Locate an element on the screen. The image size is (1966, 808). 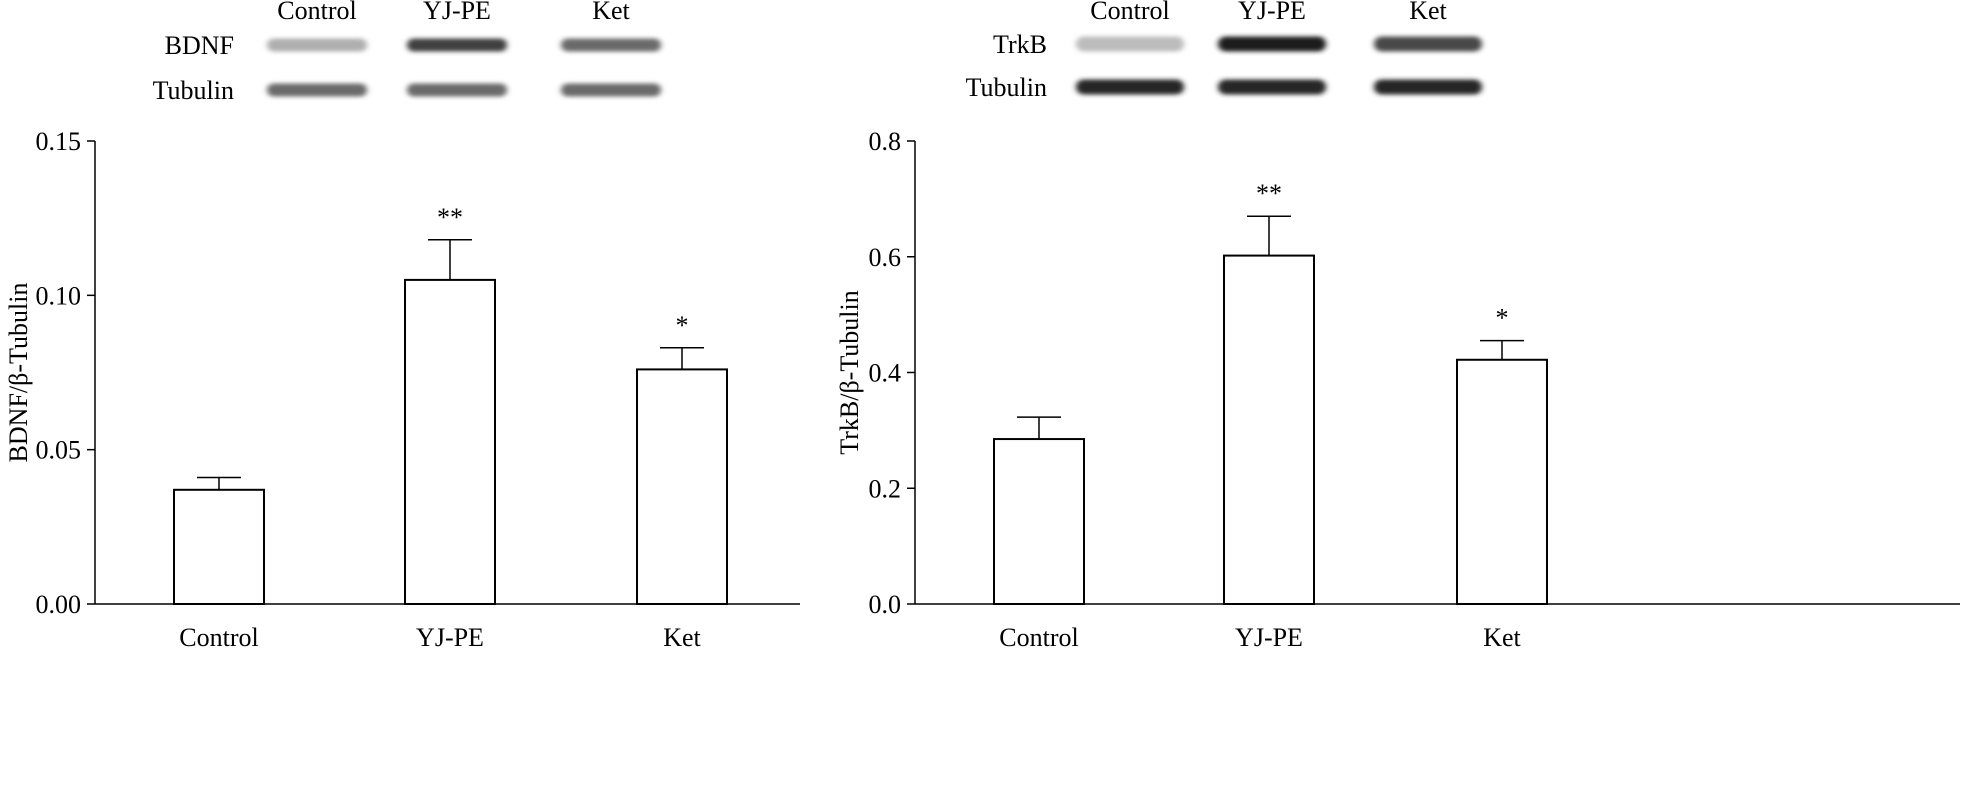
blot-band-bdnf-ket is located at coordinates (611, 45).